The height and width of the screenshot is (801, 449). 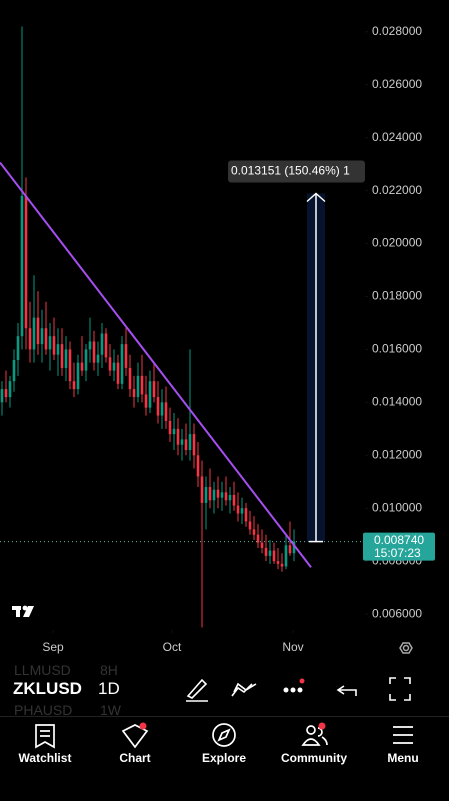 What do you see at coordinates (397, 349) in the screenshot?
I see `y-tick-label: 0.016000` at bounding box center [397, 349].